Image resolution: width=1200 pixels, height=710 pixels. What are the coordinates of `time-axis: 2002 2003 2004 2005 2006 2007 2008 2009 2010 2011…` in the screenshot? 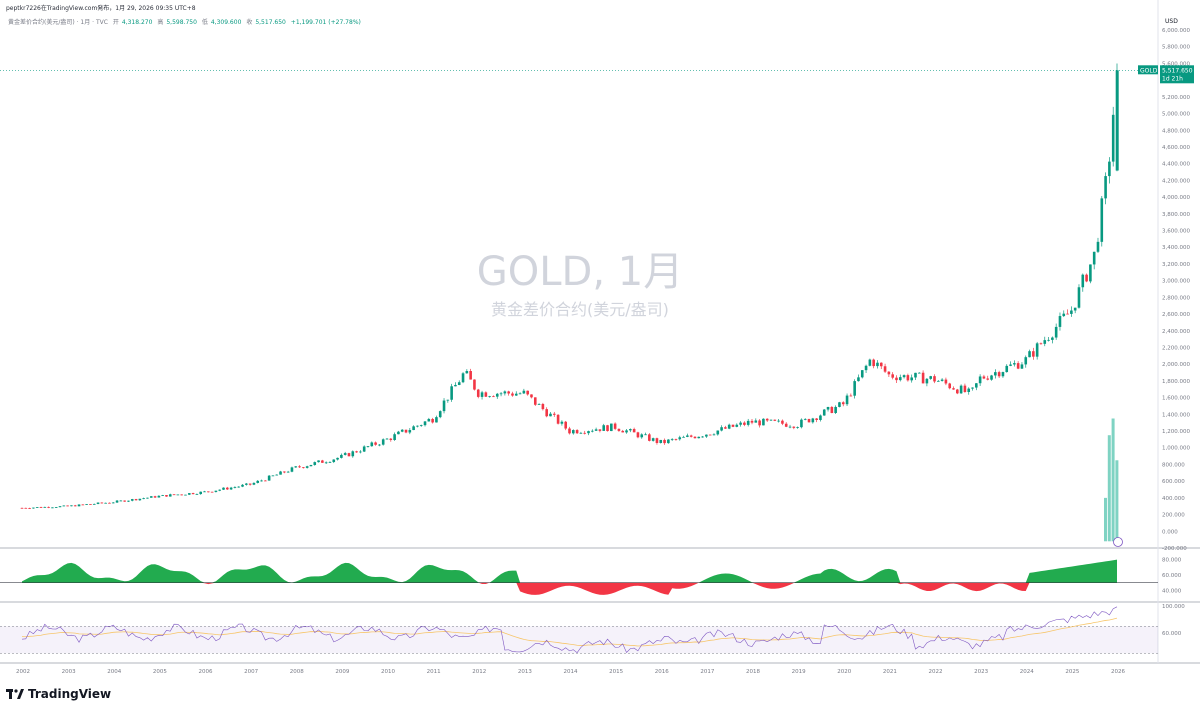 It's located at (570, 672).